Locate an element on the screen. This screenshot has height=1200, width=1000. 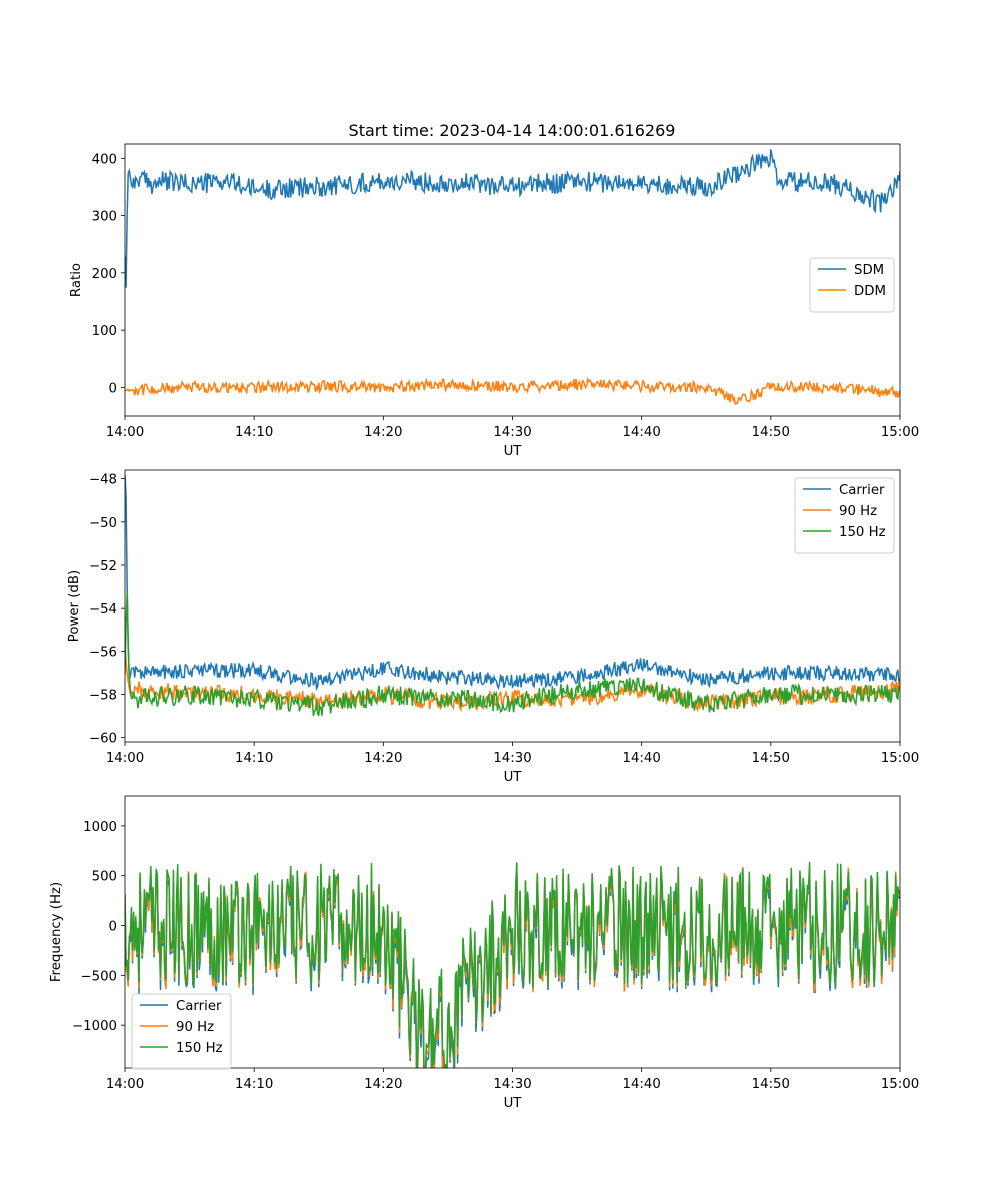
y-tick-label: −52 is located at coordinates (103, 566).